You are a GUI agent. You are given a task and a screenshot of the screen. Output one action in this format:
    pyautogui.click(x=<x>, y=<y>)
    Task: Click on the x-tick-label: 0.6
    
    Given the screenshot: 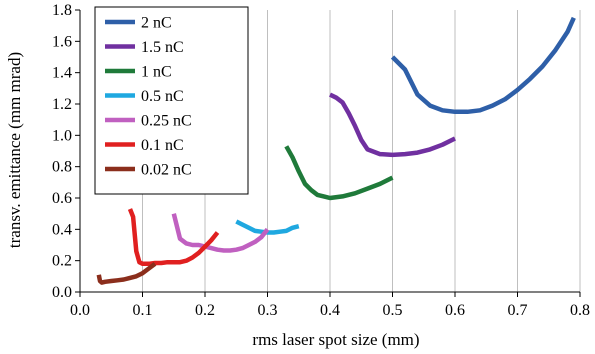 What is the action you would take?
    pyautogui.click(x=455, y=310)
    